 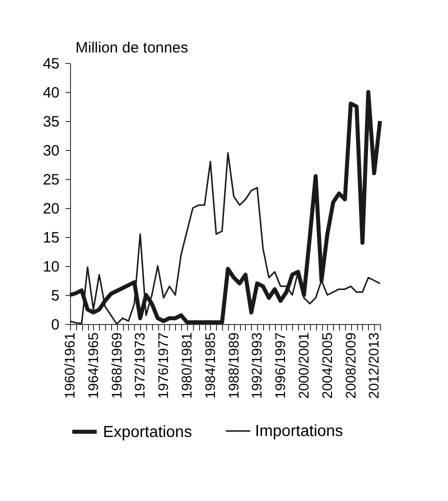 I want to click on x-tick-label: 1976/1977, so click(x=163, y=365).